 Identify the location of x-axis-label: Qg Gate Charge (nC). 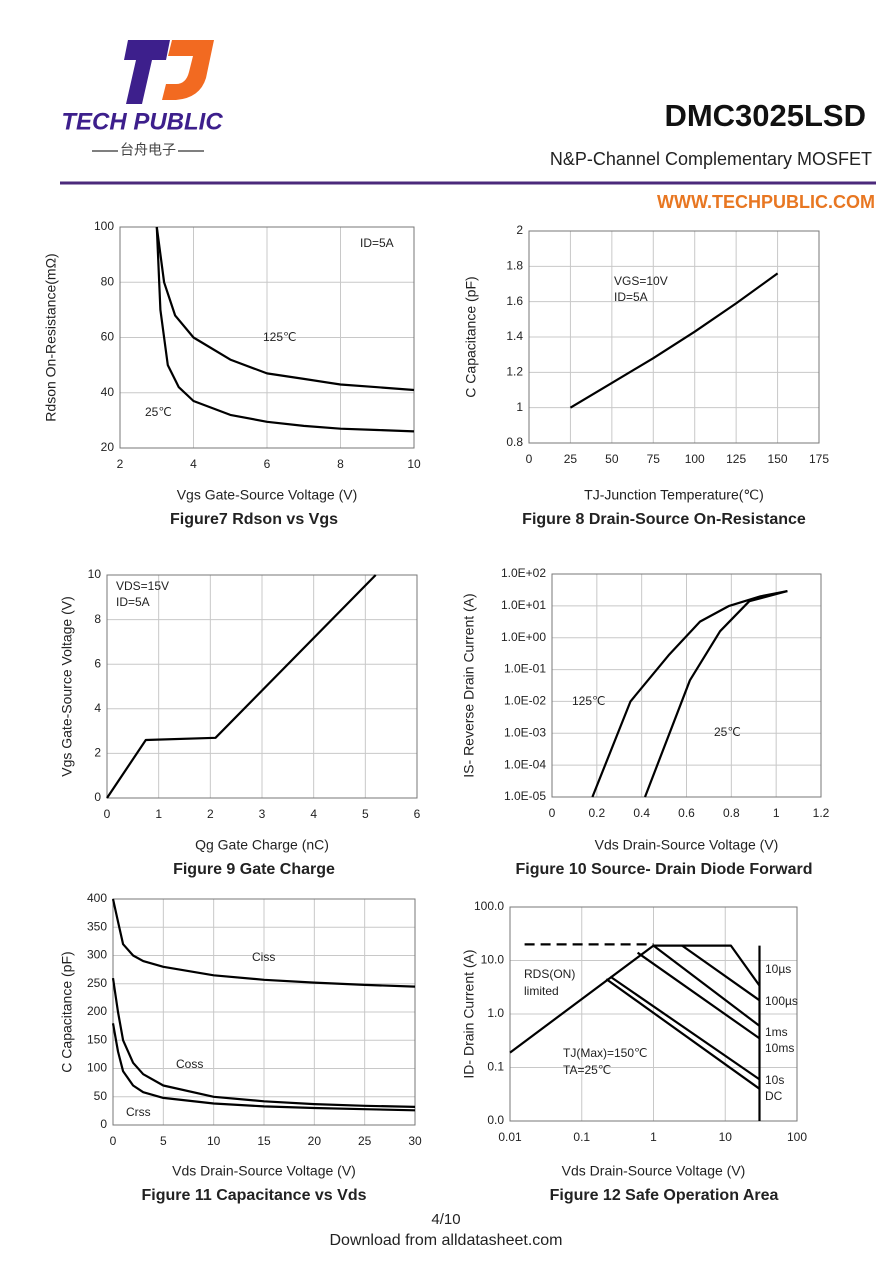
(262, 845).